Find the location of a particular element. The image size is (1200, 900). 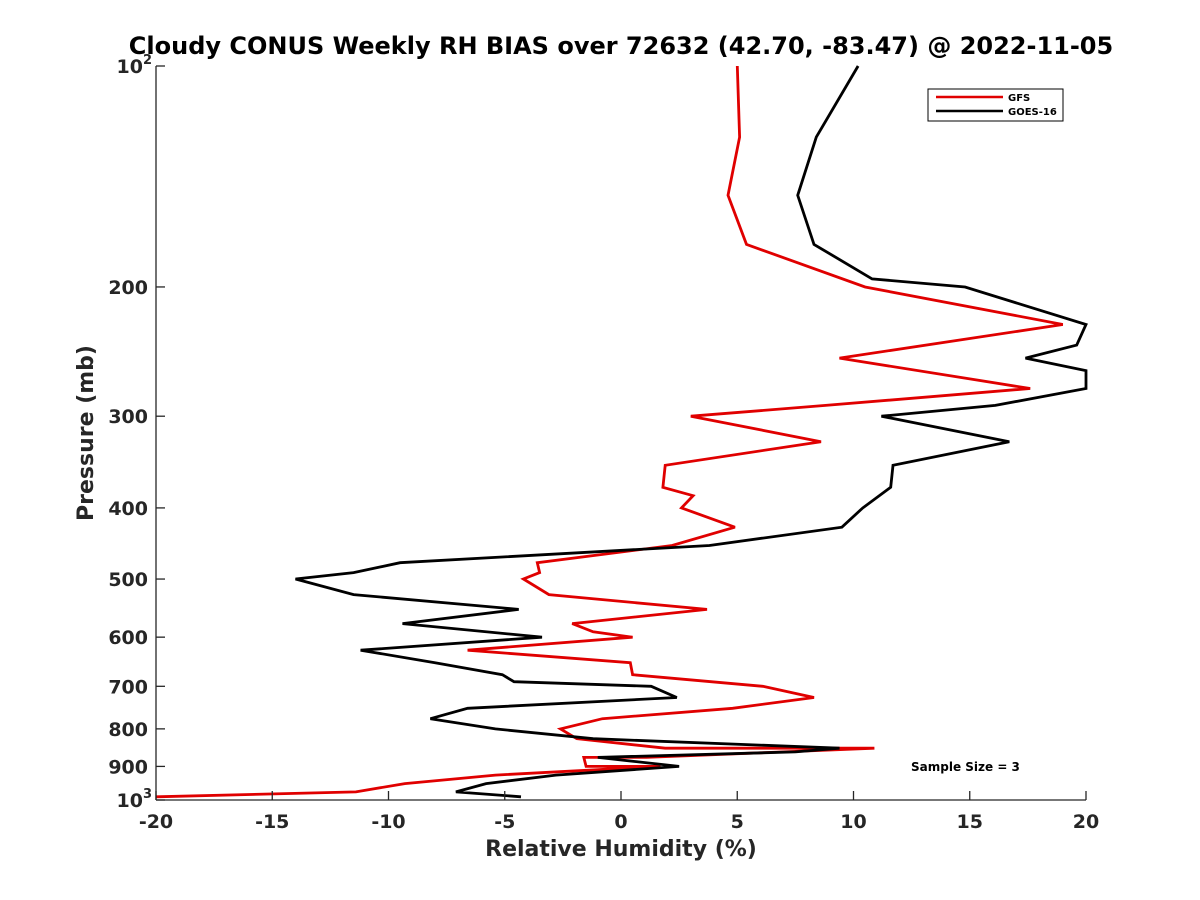

x-tick-label: 20 is located at coordinates (1086, 822).